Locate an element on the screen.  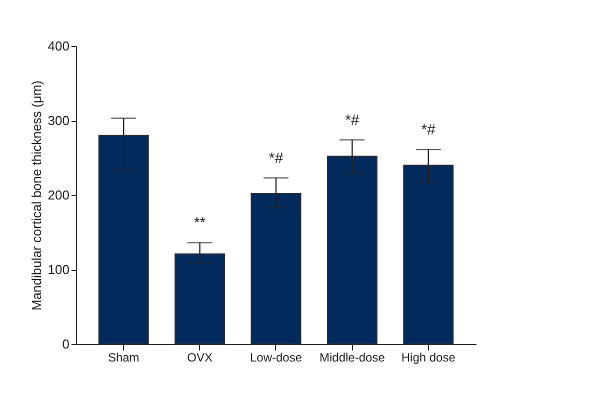
x-tick-label: OVX is located at coordinates (199, 357).